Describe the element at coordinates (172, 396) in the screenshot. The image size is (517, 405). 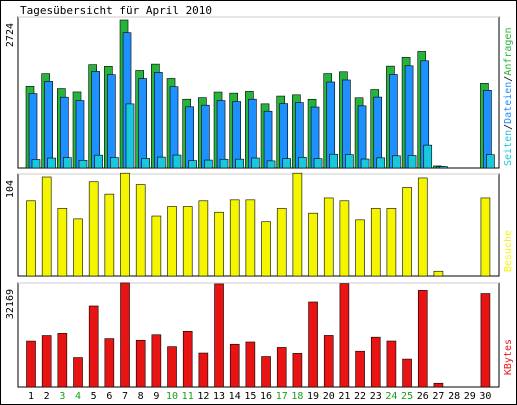
I see `x-tick-label: 10` at that location.